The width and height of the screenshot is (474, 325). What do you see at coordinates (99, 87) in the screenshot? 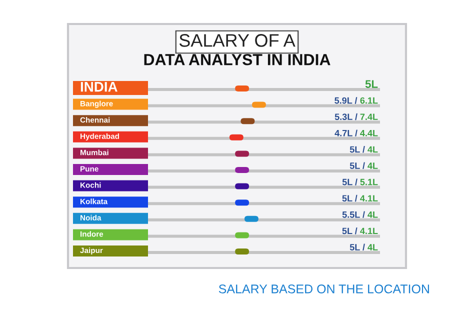
I see `category-label: INDIA` at bounding box center [99, 87].